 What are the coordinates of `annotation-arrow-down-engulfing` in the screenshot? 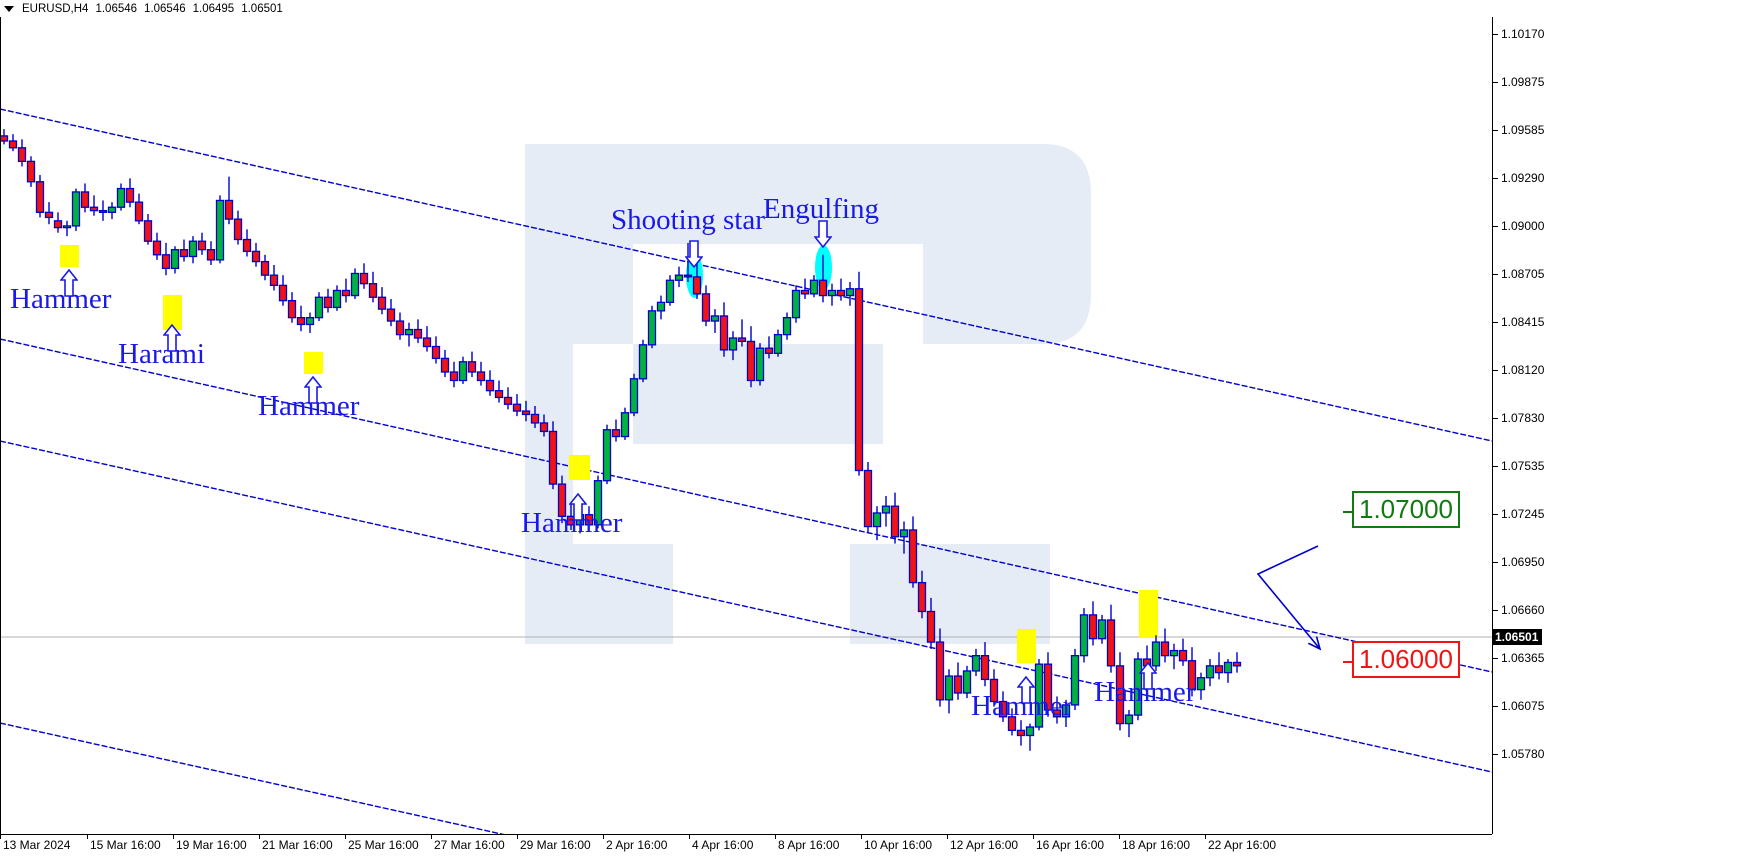 It's located at (823, 234).